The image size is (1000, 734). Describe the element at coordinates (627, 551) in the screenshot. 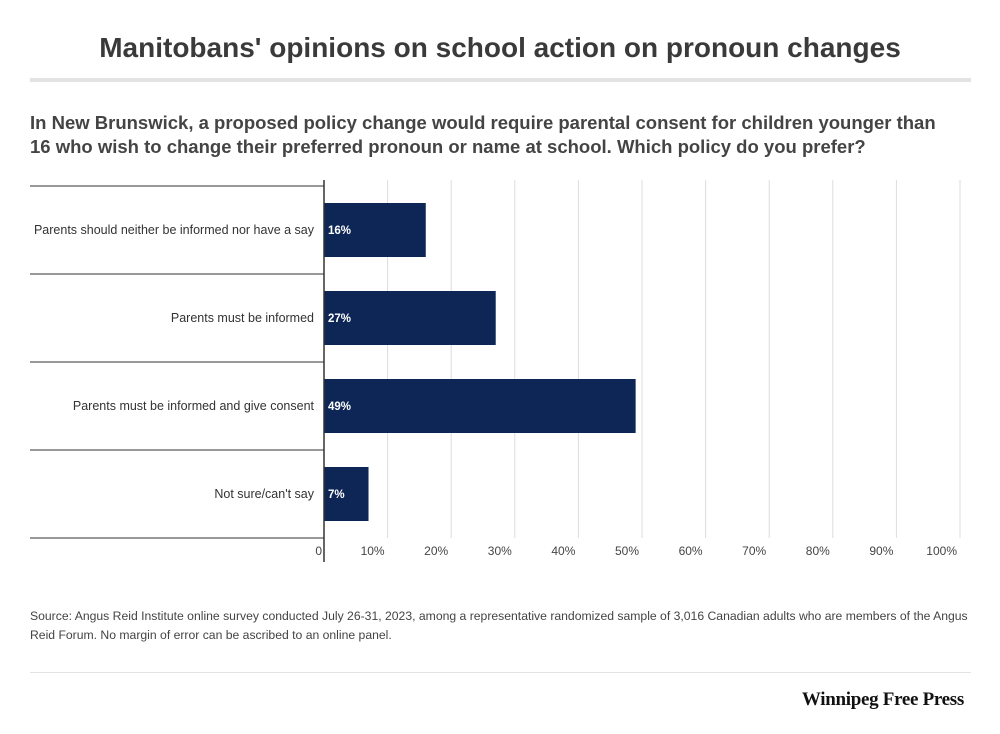

I see `x-tick-label-50: 50%` at that location.